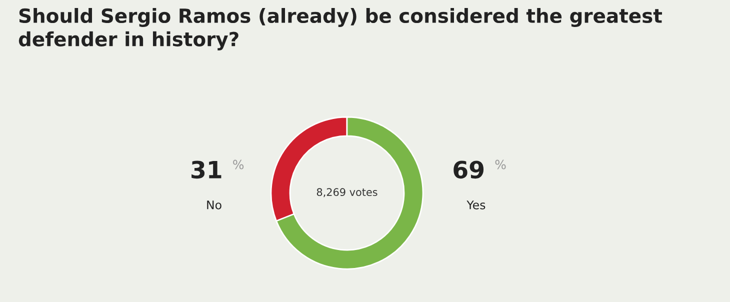  What do you see at coordinates (476, 205) in the screenshot?
I see `slice-label: Yes` at bounding box center [476, 205].